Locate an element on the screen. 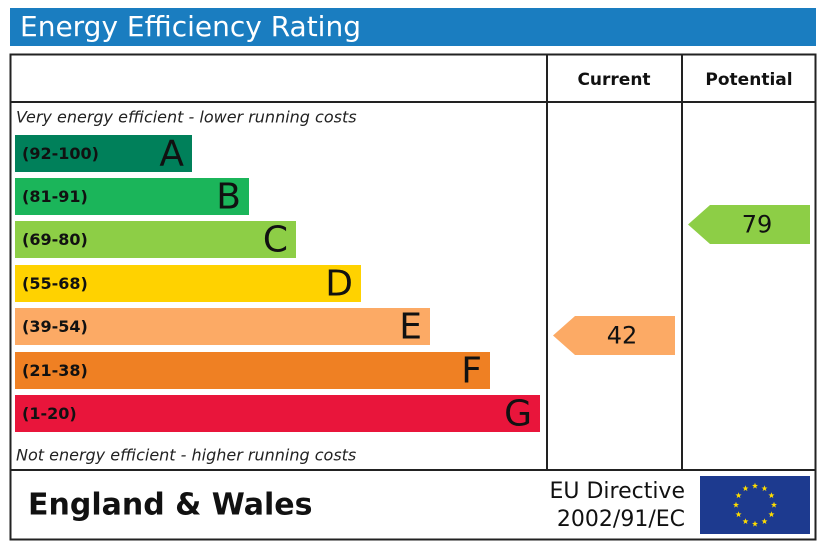  current-score: 42 is located at coordinates (622, 336).